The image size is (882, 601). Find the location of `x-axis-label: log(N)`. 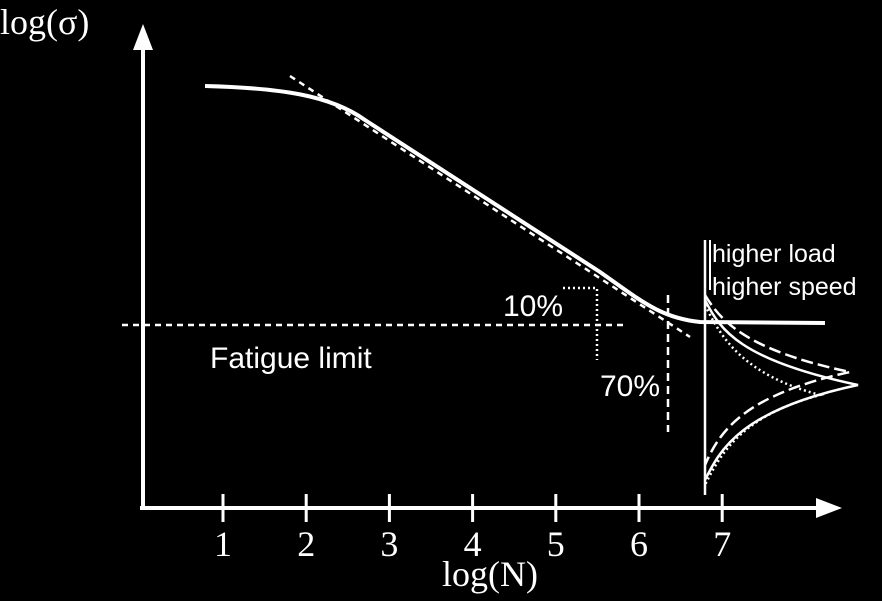

x-axis-label: log(N) is located at coordinates (490, 574).